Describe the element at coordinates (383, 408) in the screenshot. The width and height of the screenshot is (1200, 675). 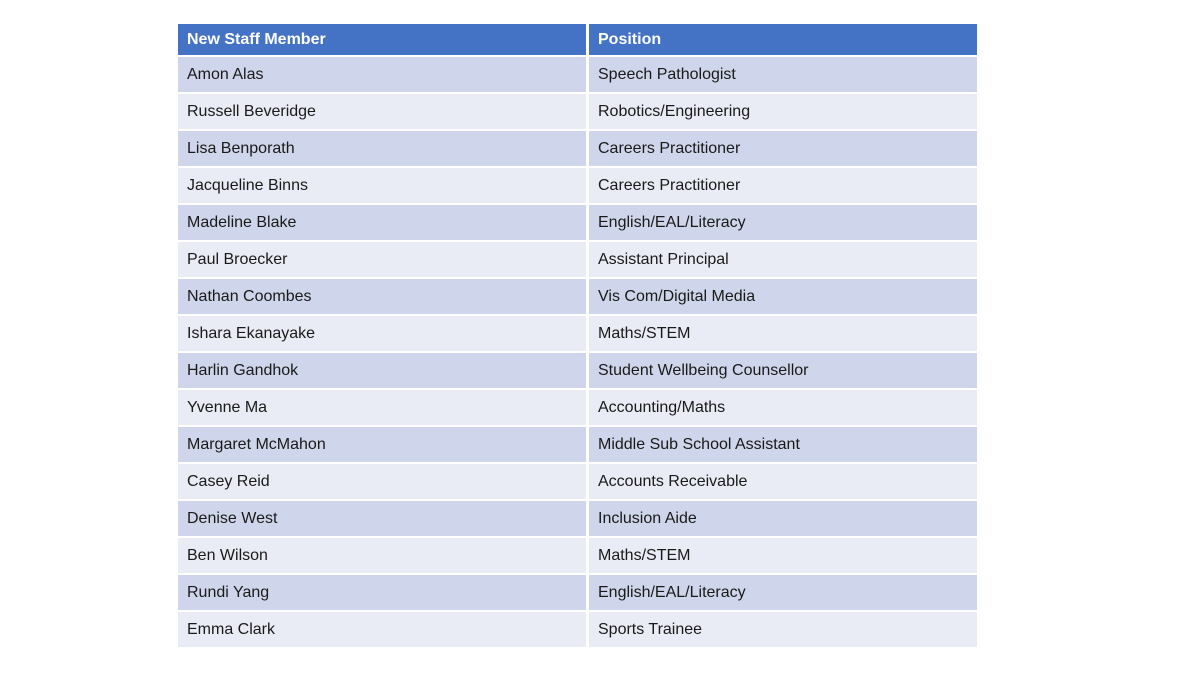
I see `staff-name-cell: Yvenne Ma` at that location.